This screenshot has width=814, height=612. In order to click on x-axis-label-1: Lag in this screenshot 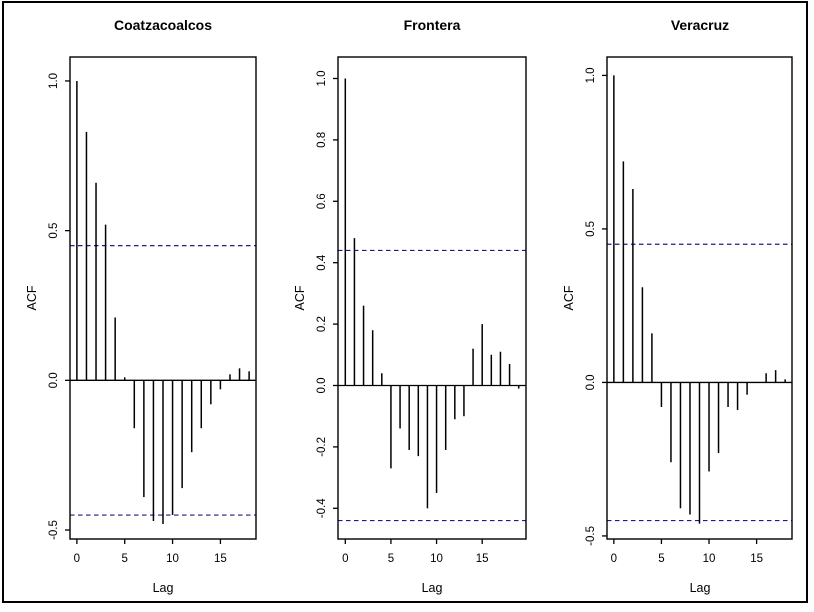, I will do `click(163, 588)`.